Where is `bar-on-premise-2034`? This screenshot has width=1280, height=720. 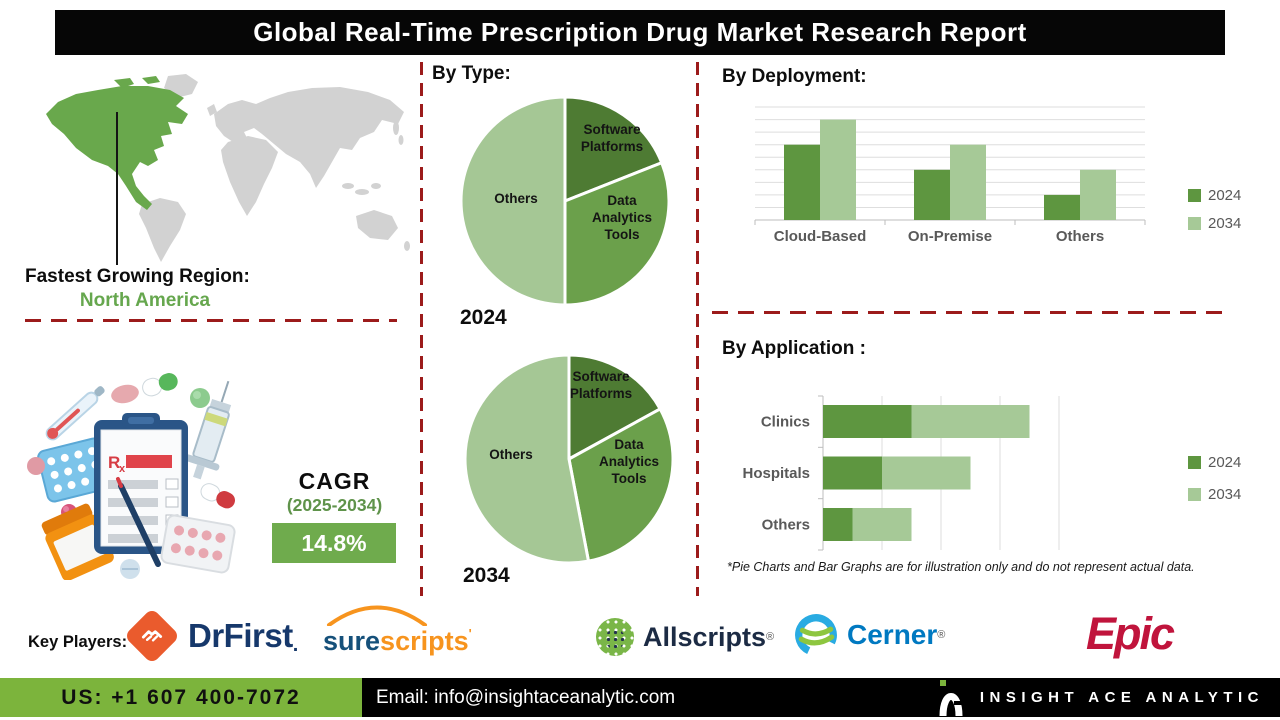
bar-on-premise-2034 is located at coordinates (968, 182).